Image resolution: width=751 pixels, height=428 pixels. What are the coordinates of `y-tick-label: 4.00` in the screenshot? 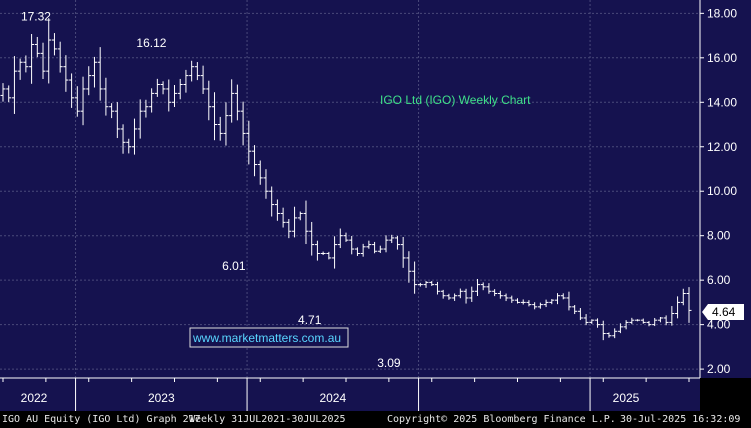 It's located at (719, 325).